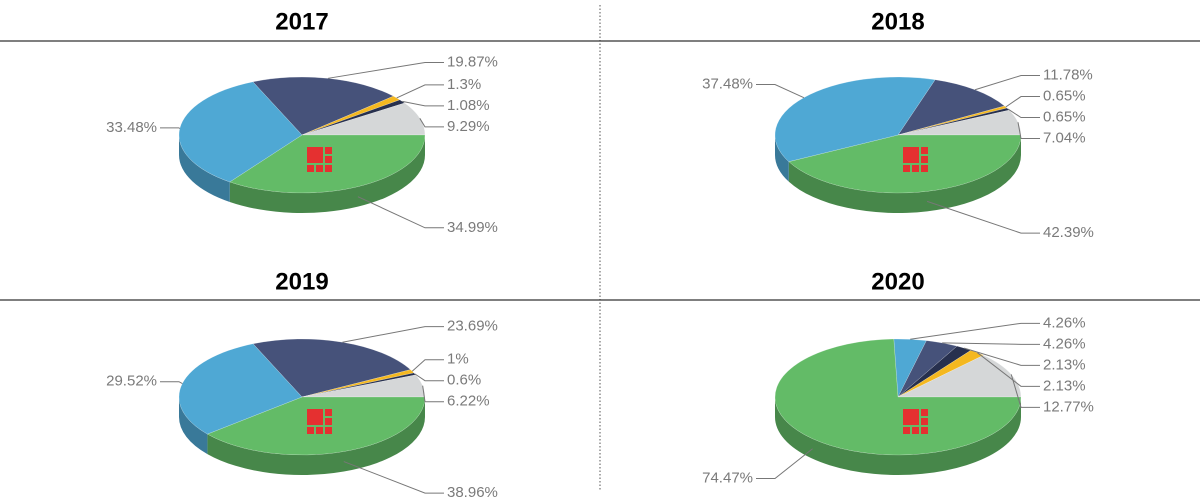  I want to click on pie: 19.87% 1.3% 1.08% 9.29% 34.99% 33.48%, so click(302, 144).